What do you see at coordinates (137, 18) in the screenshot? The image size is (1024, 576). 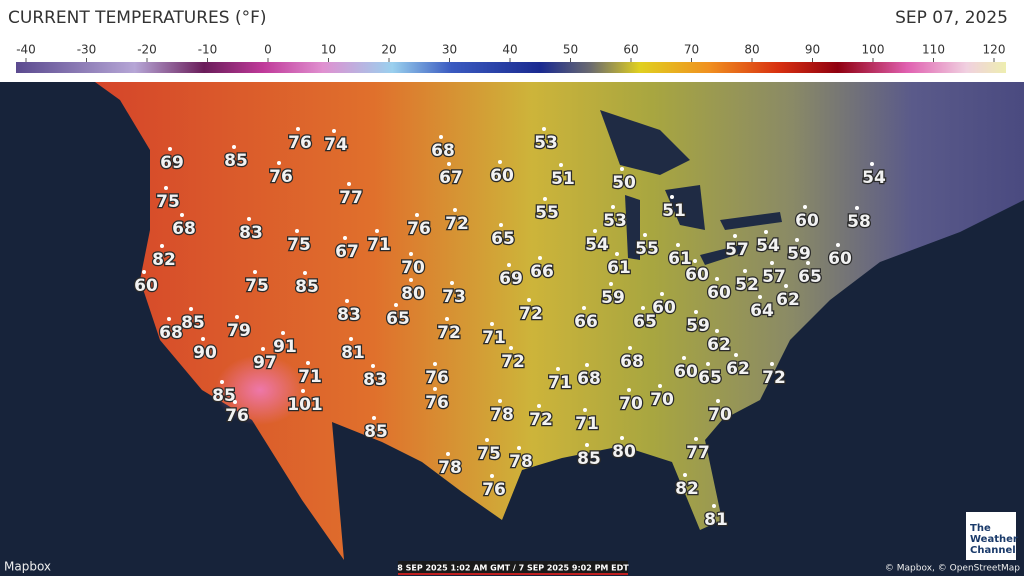 I see `title: CURRENT TEMPERATURES (°F)` at bounding box center [137, 18].